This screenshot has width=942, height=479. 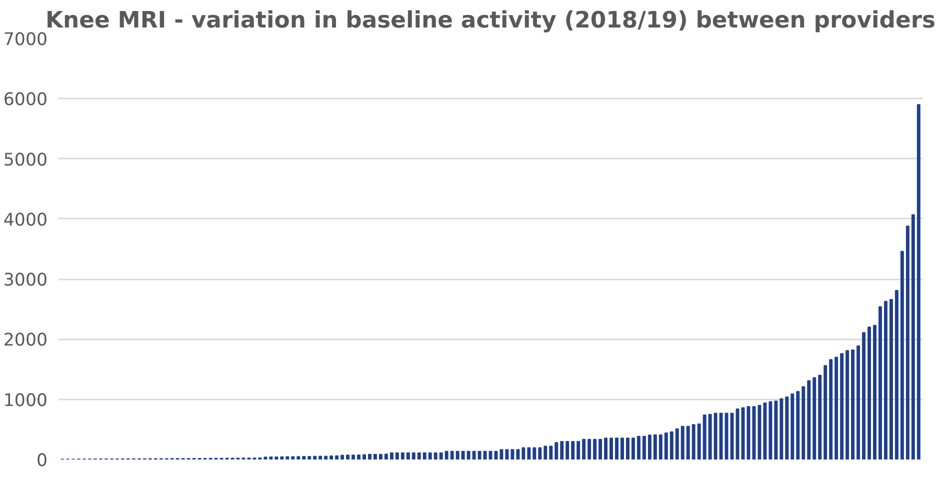 I want to click on y-tick-label: 4000, so click(x=25, y=220).